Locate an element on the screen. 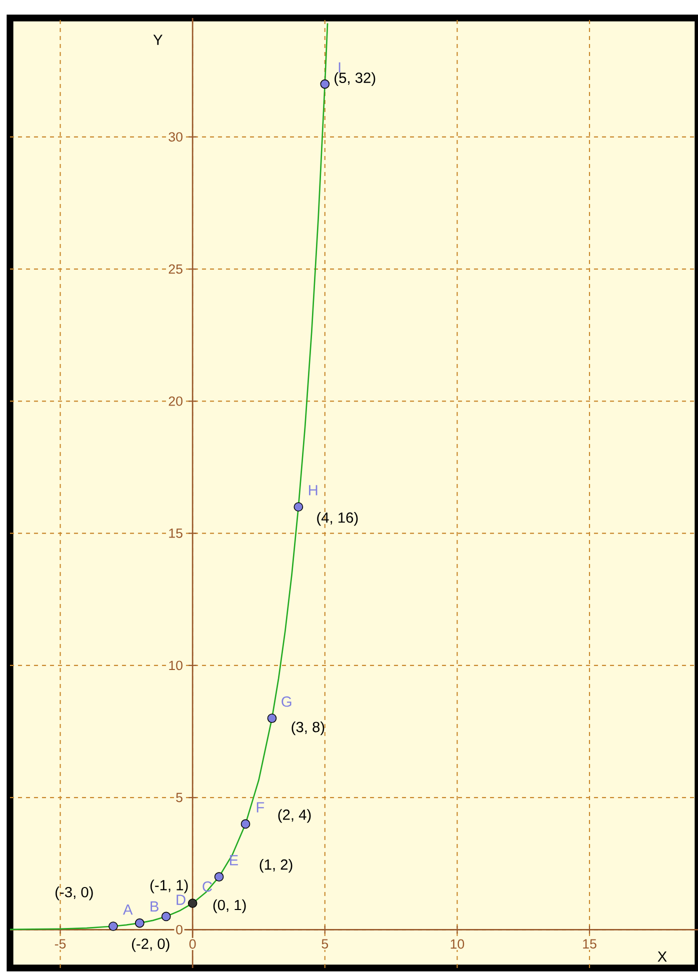 The height and width of the screenshot is (973, 698). y-tick-label: 0 is located at coordinates (179, 929).